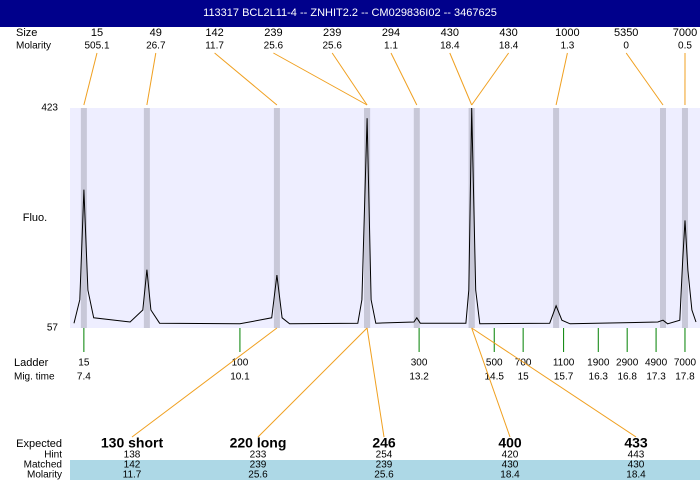 The image size is (700, 480). Describe the element at coordinates (626, 33) in the screenshot. I see `peak-size: 5350` at that location.